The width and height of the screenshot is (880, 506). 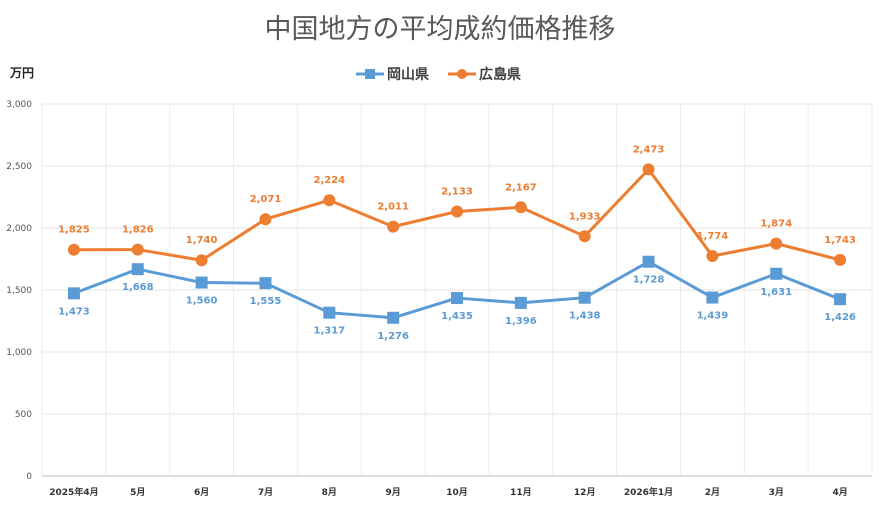 I want to click on x-tick-label: 2026年1月, so click(x=648, y=492).